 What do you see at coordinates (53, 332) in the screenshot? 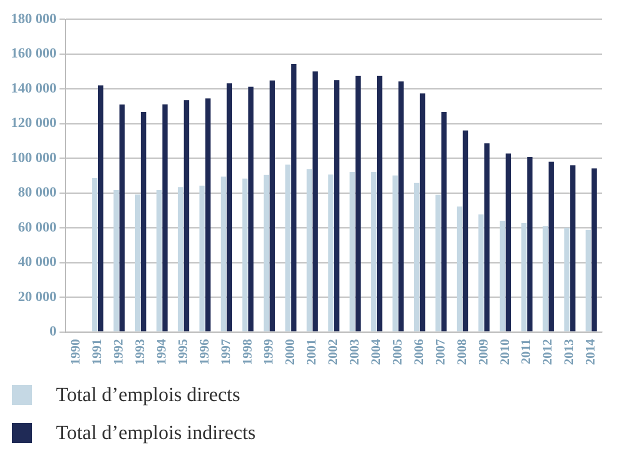
I see `y-tick-label: 0` at bounding box center [53, 332].